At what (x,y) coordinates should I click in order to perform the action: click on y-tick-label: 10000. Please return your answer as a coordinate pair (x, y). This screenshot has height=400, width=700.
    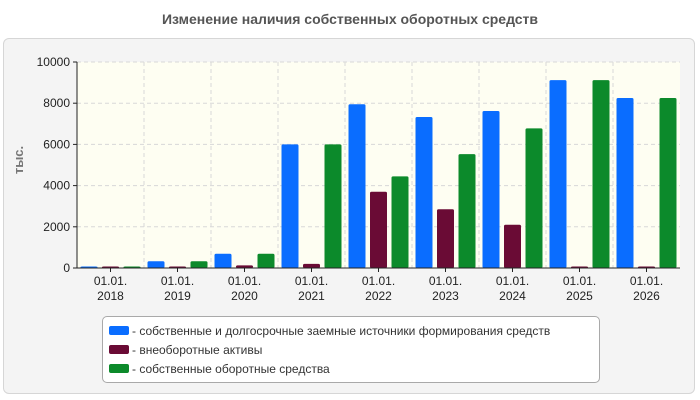
    Looking at the image, I should click on (54, 62).